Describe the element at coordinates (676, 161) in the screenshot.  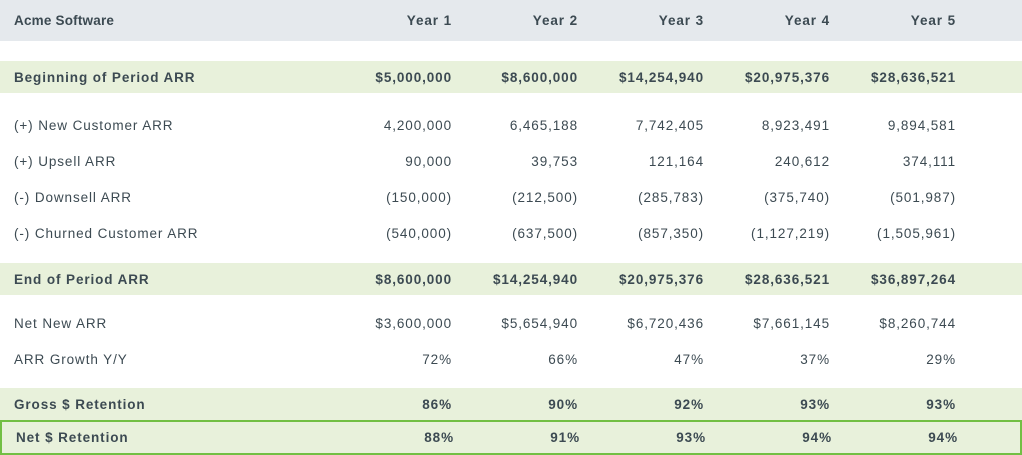
I see `cell-value: 121,164` at that location.